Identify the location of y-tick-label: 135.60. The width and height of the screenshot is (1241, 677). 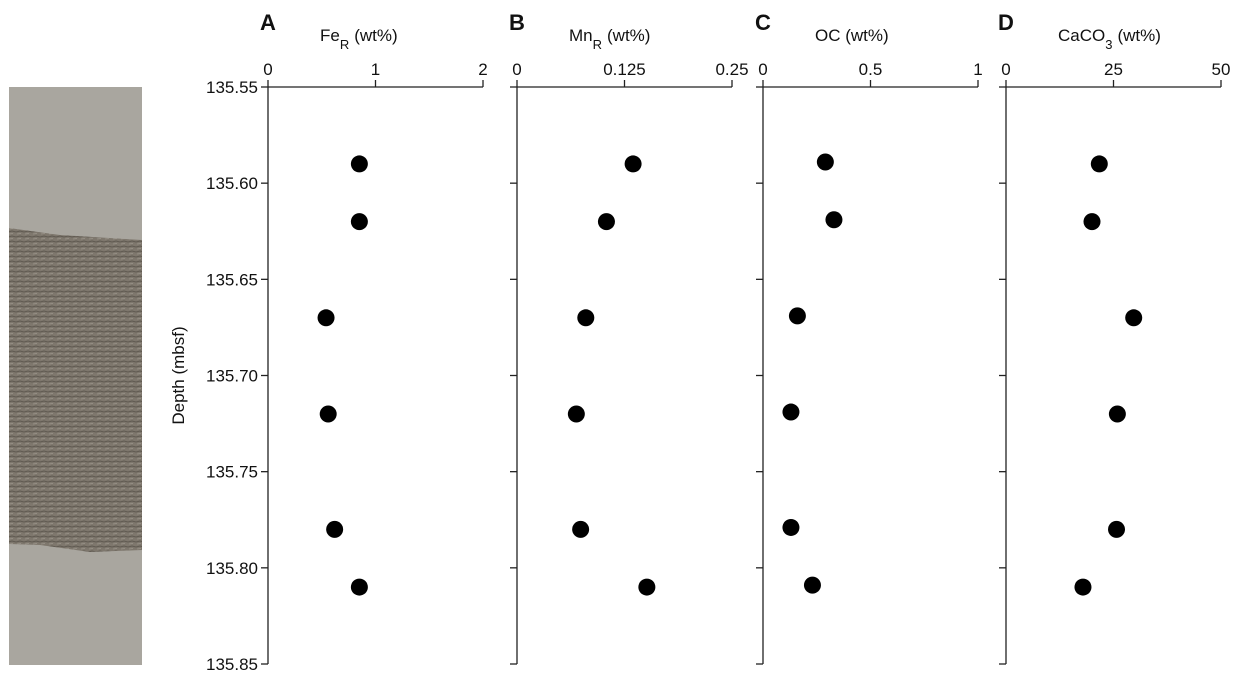
(232, 183).